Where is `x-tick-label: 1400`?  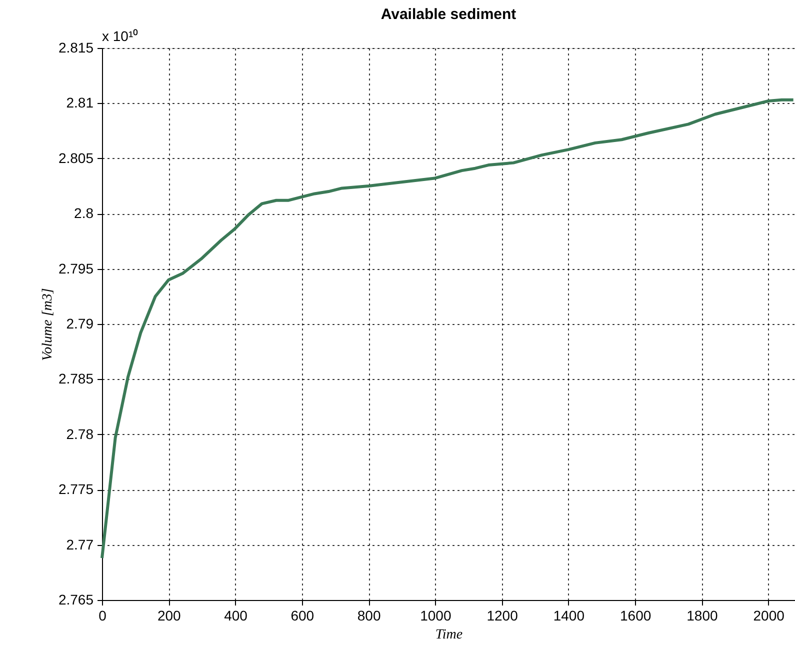 x-tick-label: 1400 is located at coordinates (569, 616).